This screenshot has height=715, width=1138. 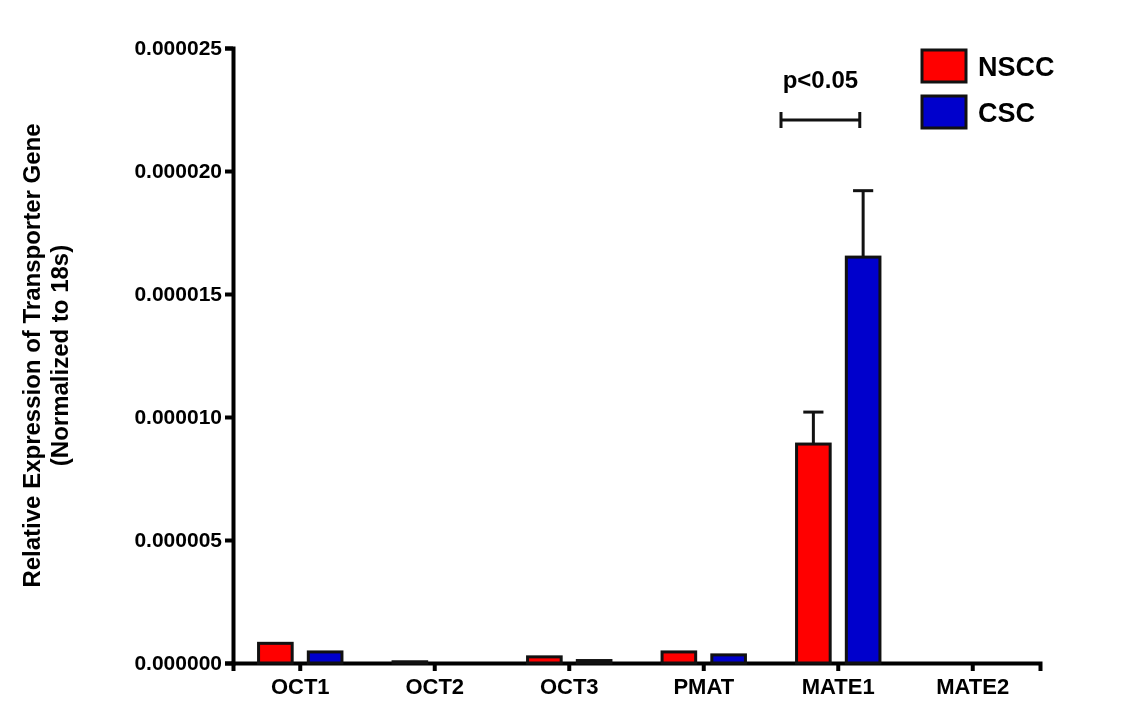 What do you see at coordinates (178, 294) in the screenshot?
I see `y-tick-label: 0.000015` at bounding box center [178, 294].